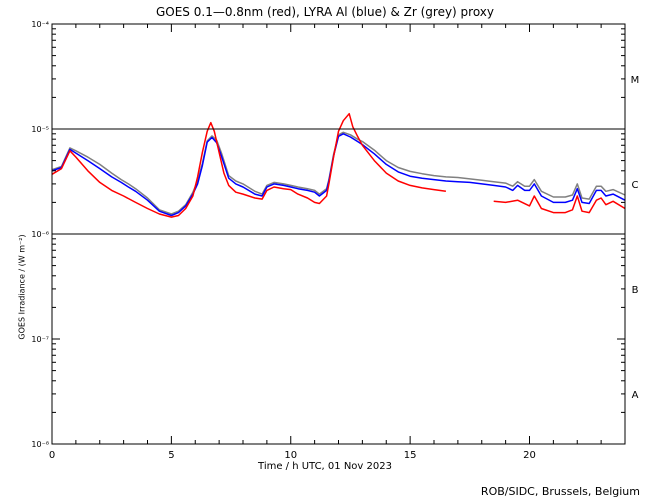 The height and width of the screenshot is (500, 650). Describe the element at coordinates (635, 290) in the screenshot. I see `class-label-b: B` at that location.